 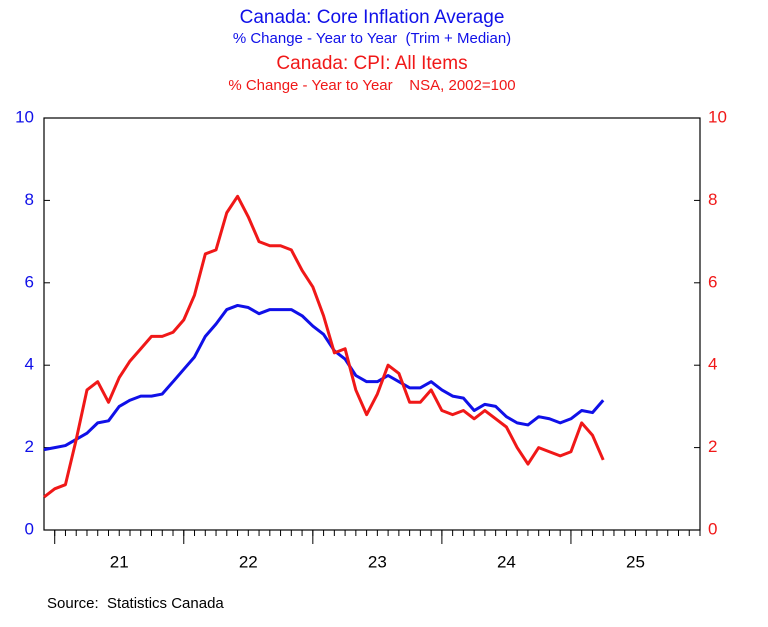 I want to click on x-tick-label: 25, so click(x=635, y=561).